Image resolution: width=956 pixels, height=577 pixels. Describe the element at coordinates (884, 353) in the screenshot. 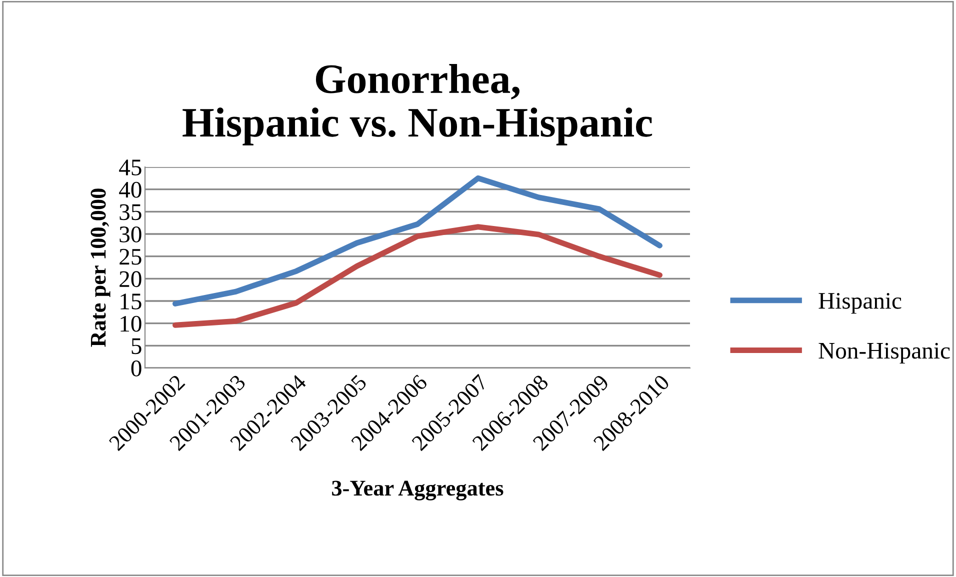

I see `legend-label: Non-Hispanic` at that location.